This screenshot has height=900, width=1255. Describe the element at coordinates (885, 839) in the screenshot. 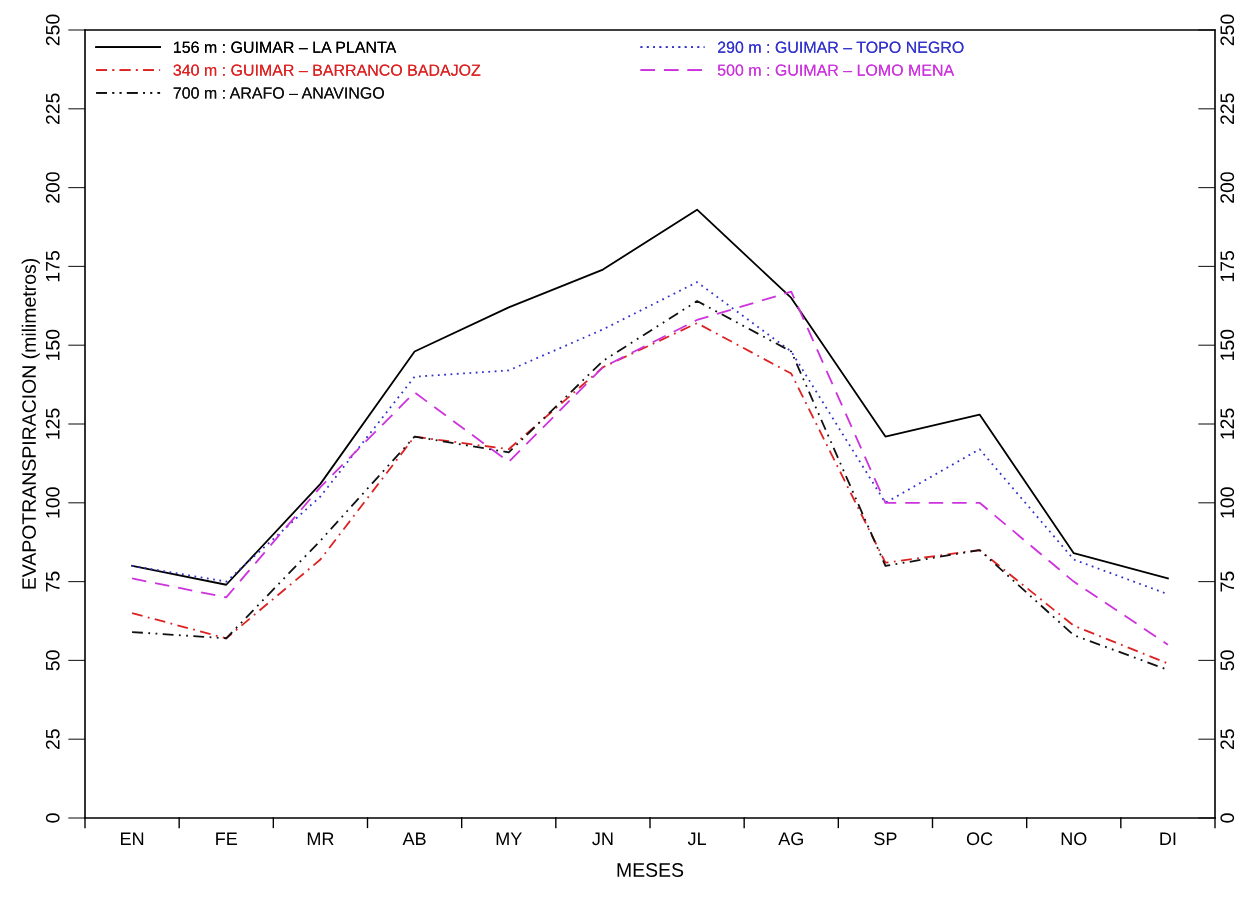

I see `x-tick-label: SP` at that location.